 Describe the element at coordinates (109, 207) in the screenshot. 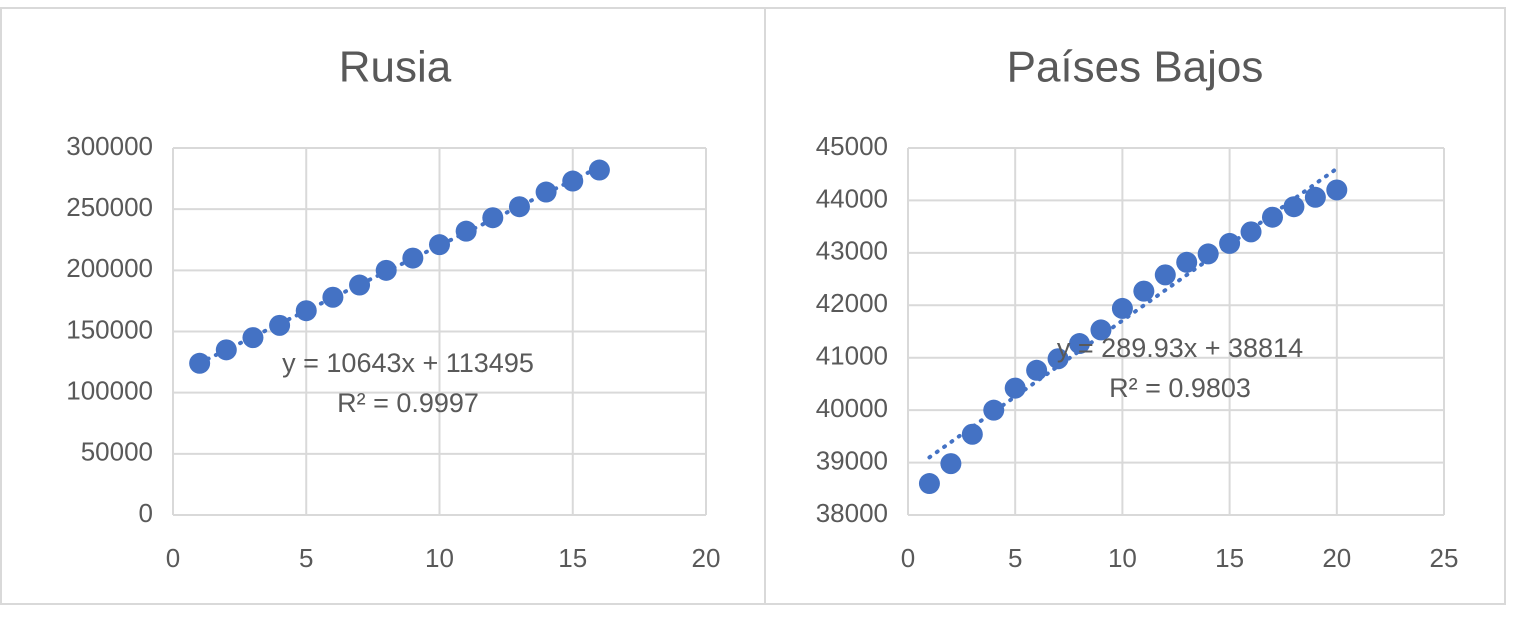

I see `y-tick-label: 250000` at that location.